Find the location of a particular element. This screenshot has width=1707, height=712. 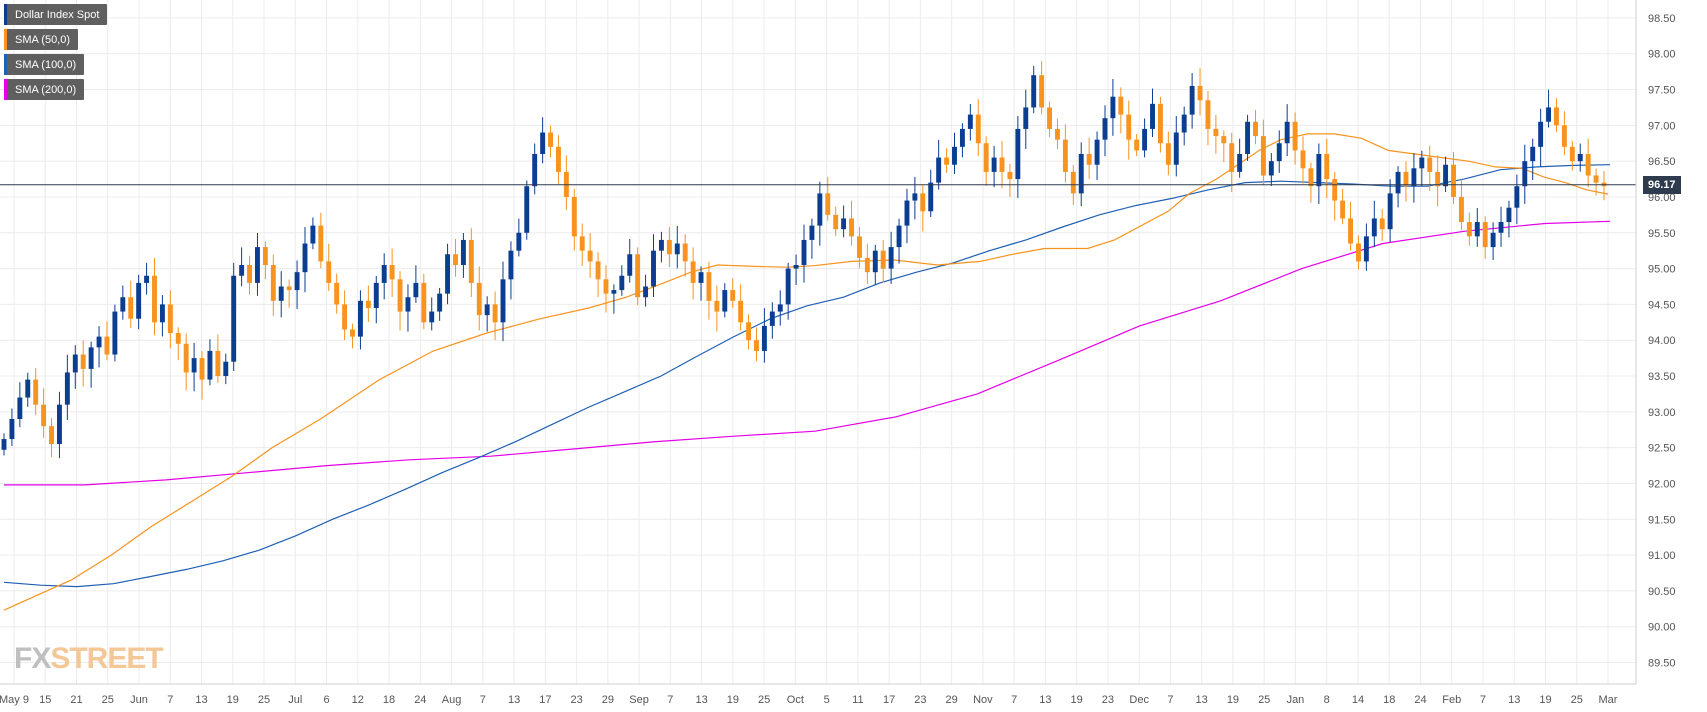

x-tick-label: 6 is located at coordinates (326, 700).